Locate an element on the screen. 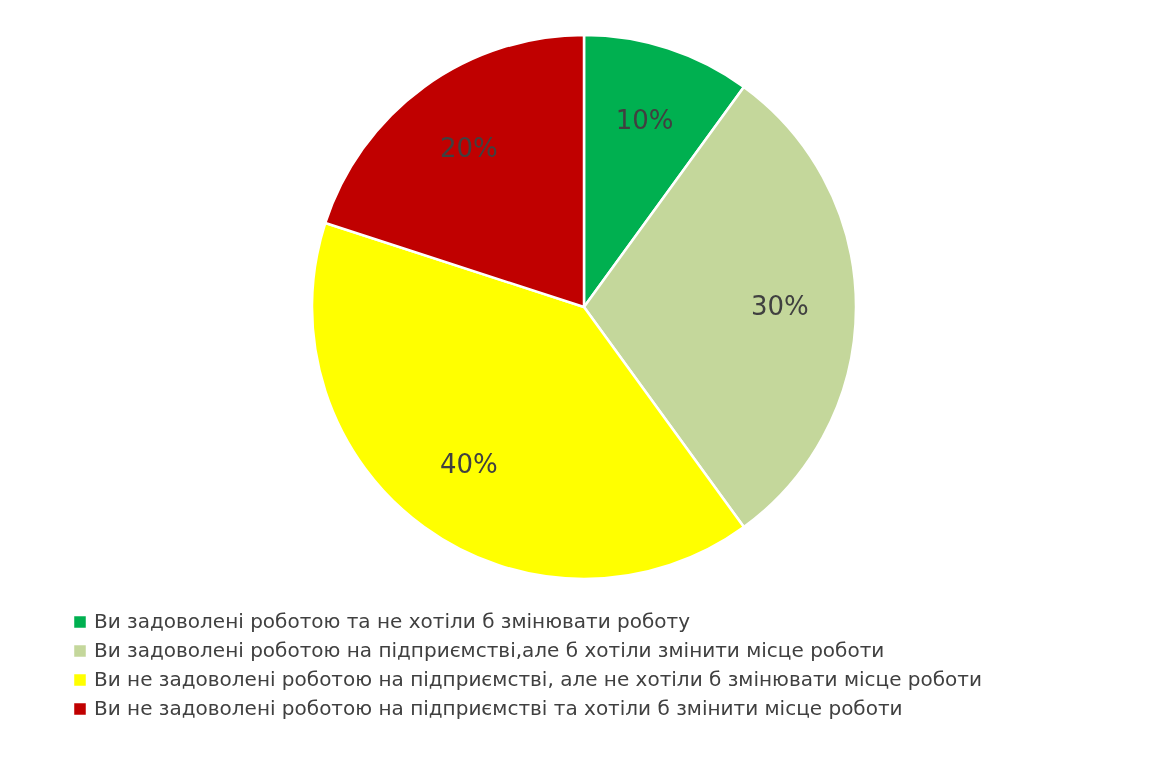 The image size is (1165, 767). data-label: 20% is located at coordinates (468, 147).